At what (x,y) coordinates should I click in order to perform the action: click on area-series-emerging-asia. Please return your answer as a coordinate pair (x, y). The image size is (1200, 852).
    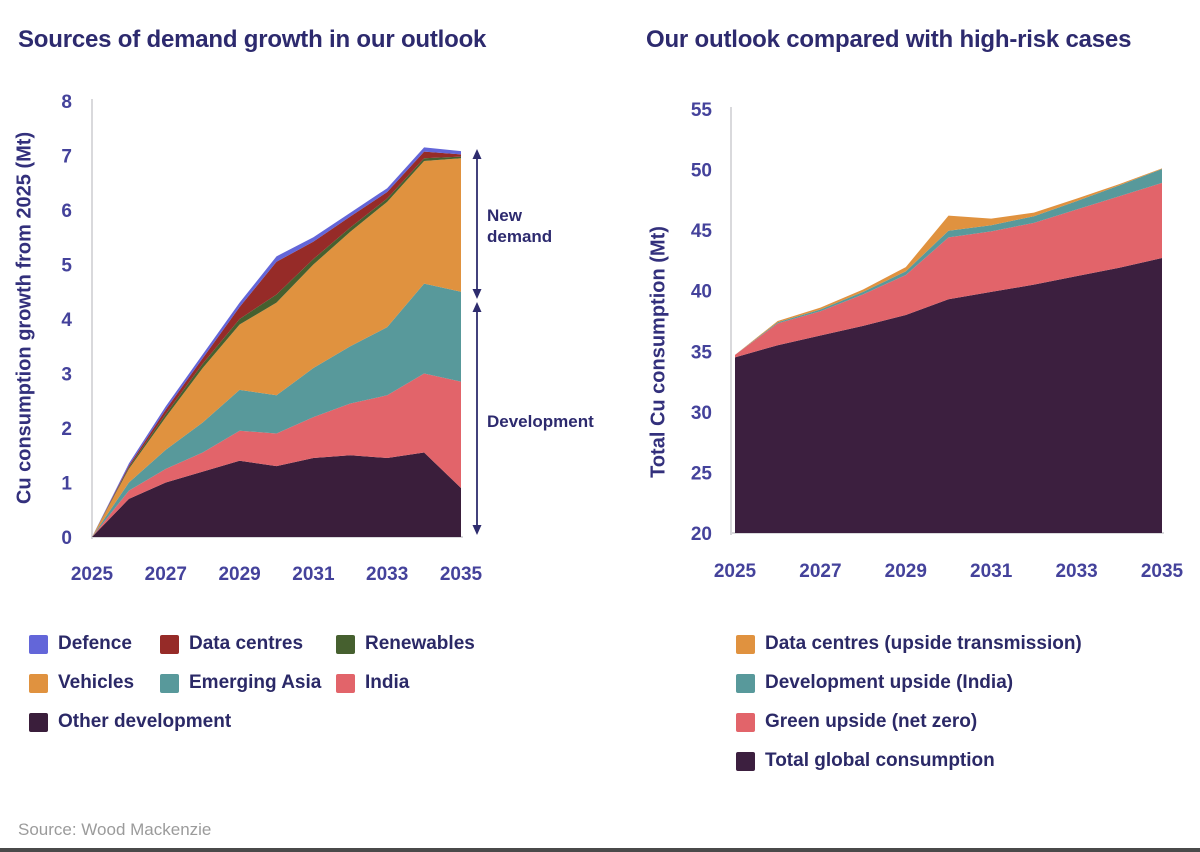
    Looking at the image, I should click on (276, 410).